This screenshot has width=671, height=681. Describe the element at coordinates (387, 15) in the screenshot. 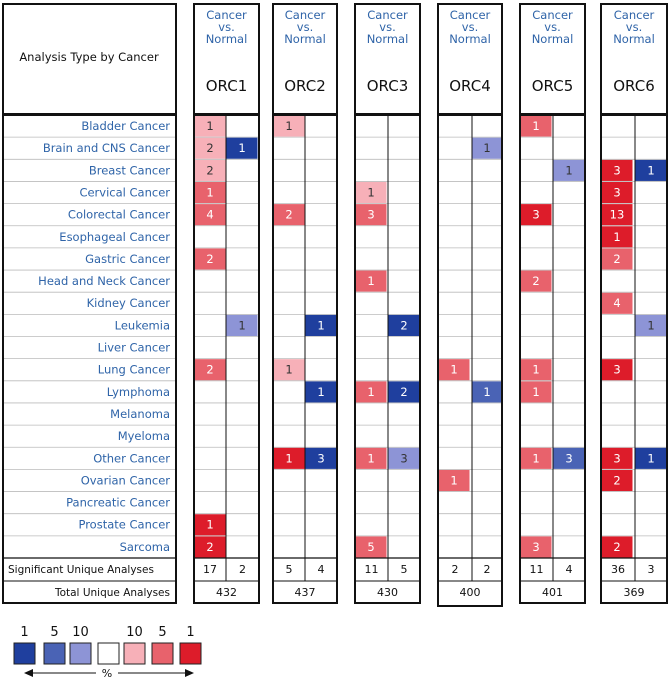

I see `orc3-header-cancer-vs-normal: Cancer` at that location.